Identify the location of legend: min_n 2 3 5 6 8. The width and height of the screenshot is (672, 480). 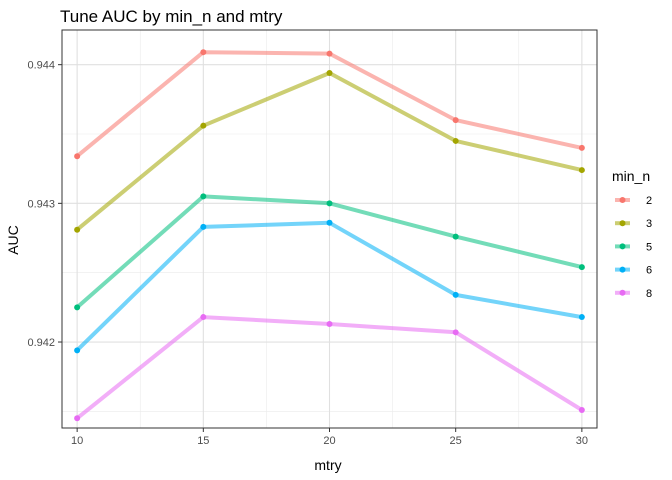
(632, 234).